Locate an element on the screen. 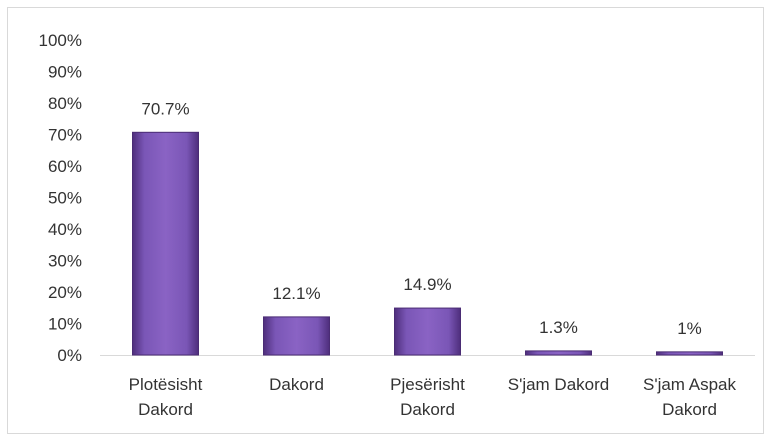 The height and width of the screenshot is (441, 773). y-tick-label: 0% is located at coordinates (69, 355).